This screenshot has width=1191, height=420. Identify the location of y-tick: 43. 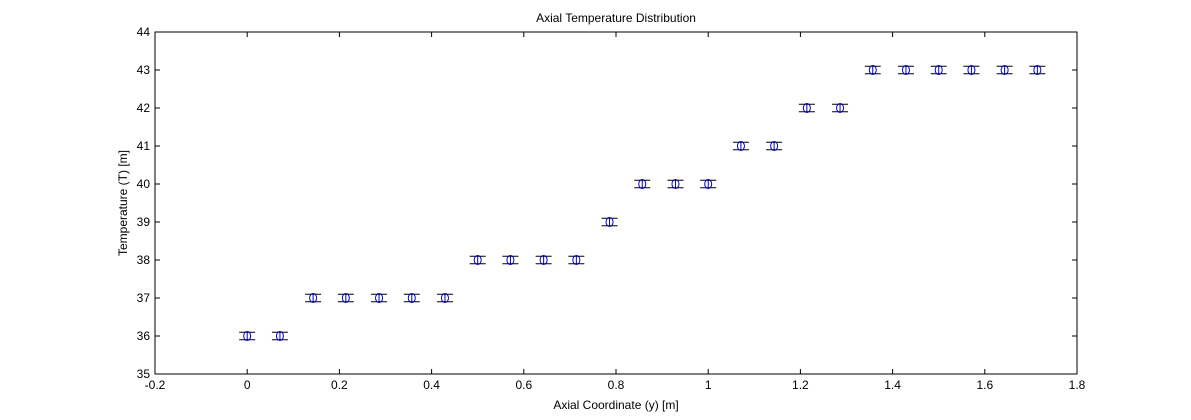
(607, 70).